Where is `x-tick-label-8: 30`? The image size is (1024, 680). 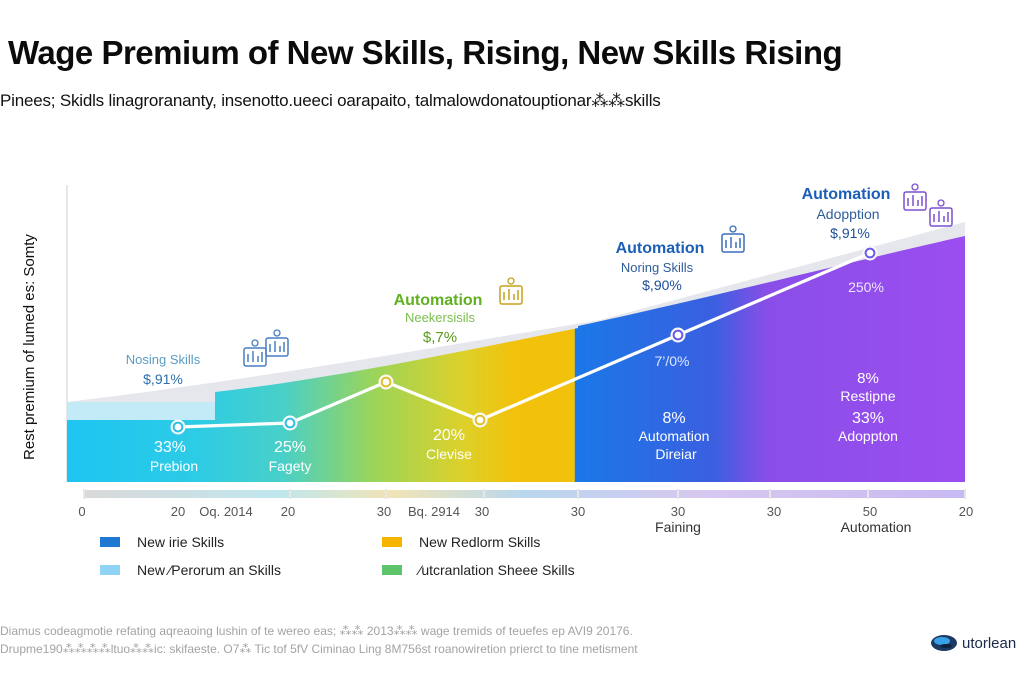 x-tick-label-8: 30 is located at coordinates (678, 511).